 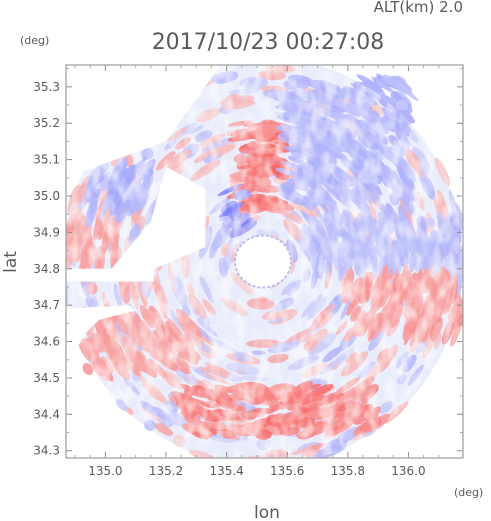 What do you see at coordinates (287, 471) in the screenshot?
I see `x-tick-label-3: 135.6` at bounding box center [287, 471].